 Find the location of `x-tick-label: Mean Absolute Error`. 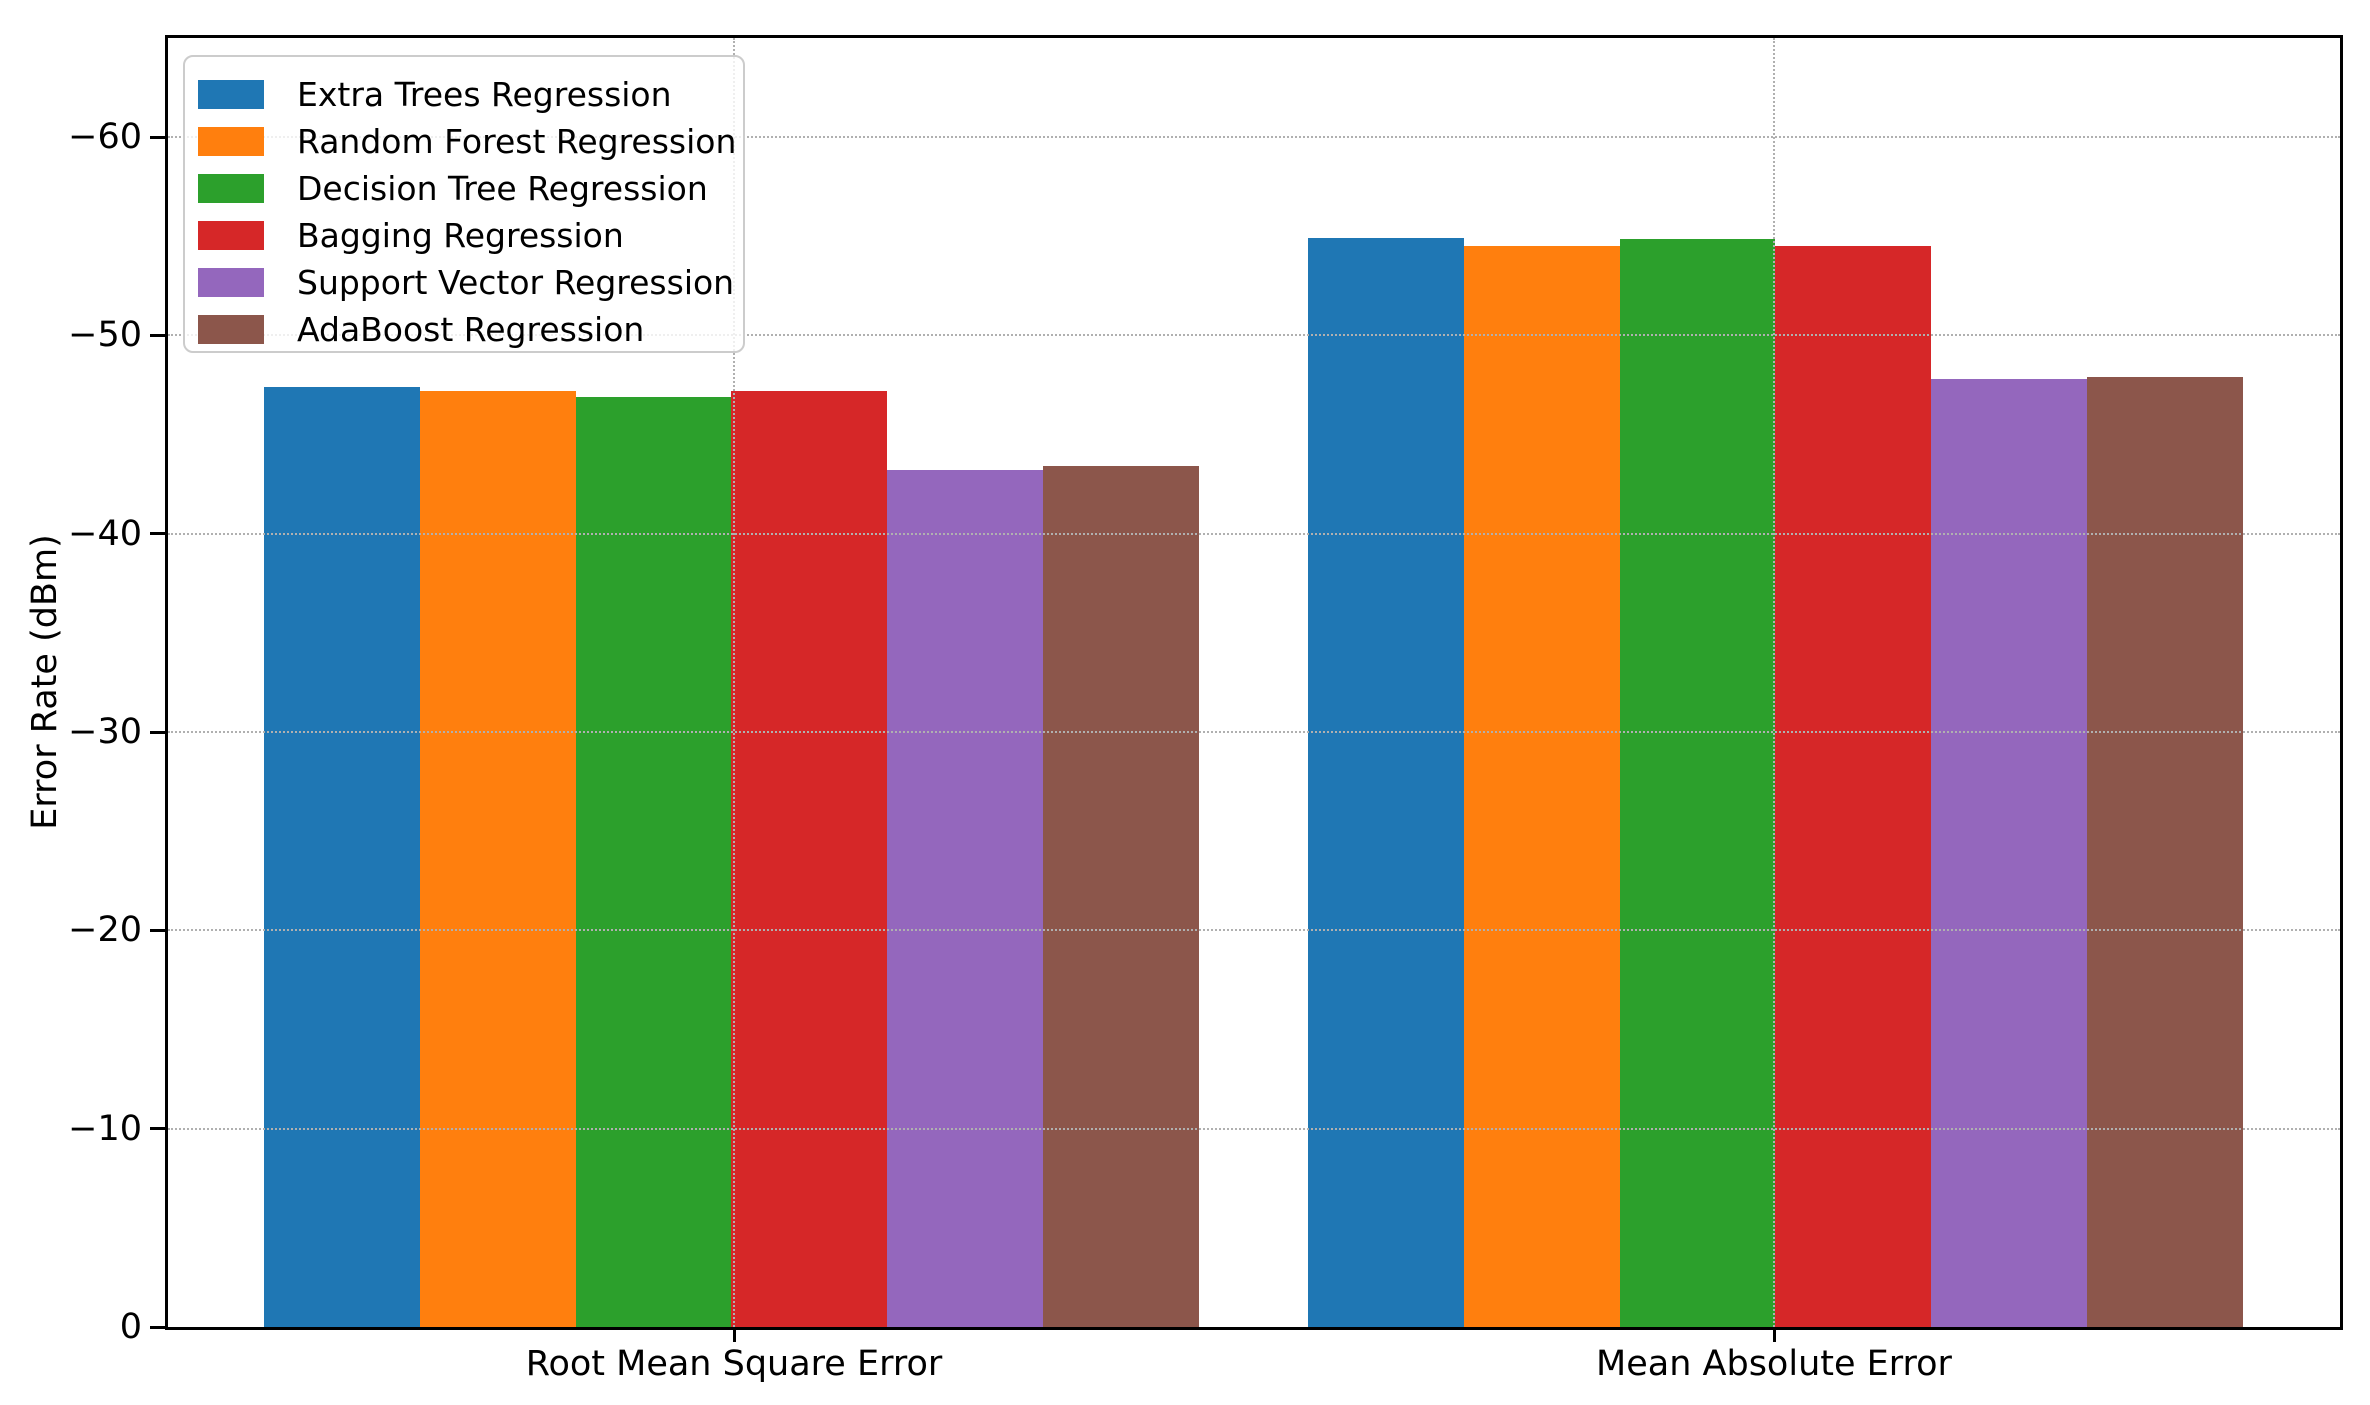

x-tick-label: Mean Absolute Error is located at coordinates (1774, 1364).